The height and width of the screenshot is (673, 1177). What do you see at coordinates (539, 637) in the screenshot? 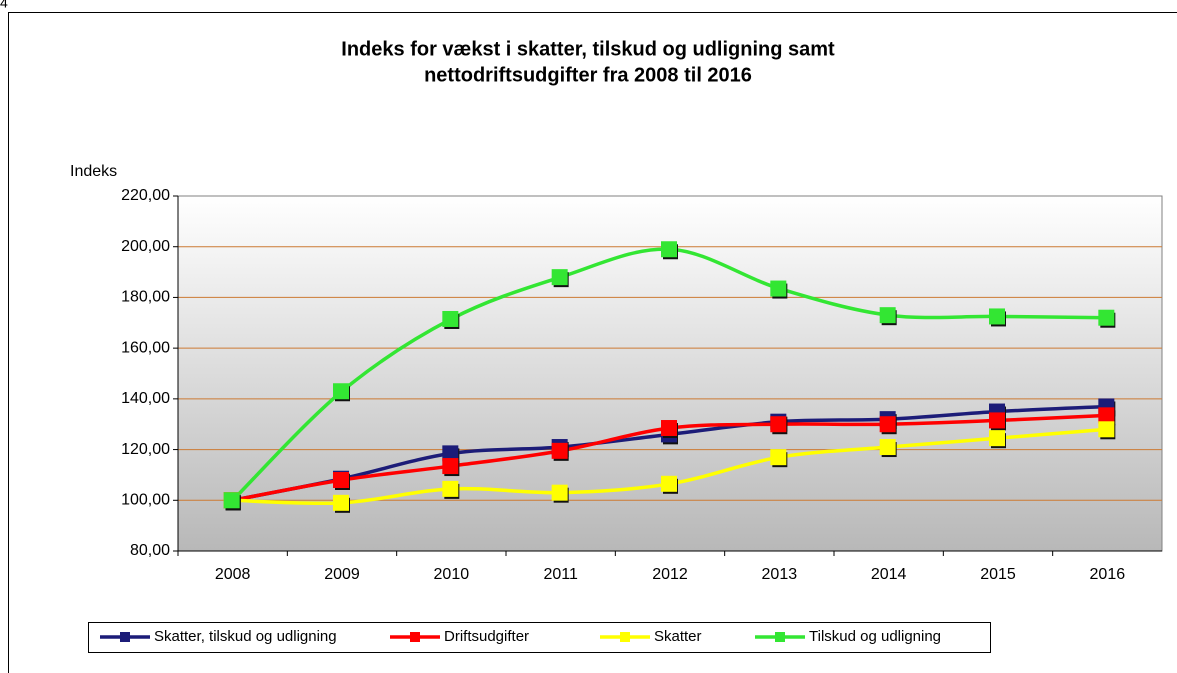
I see `legend` at bounding box center [539, 637].